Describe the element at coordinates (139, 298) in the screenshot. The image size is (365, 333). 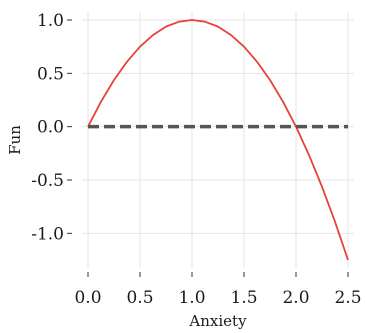
I see `x-tick-label: 0.5` at that location.